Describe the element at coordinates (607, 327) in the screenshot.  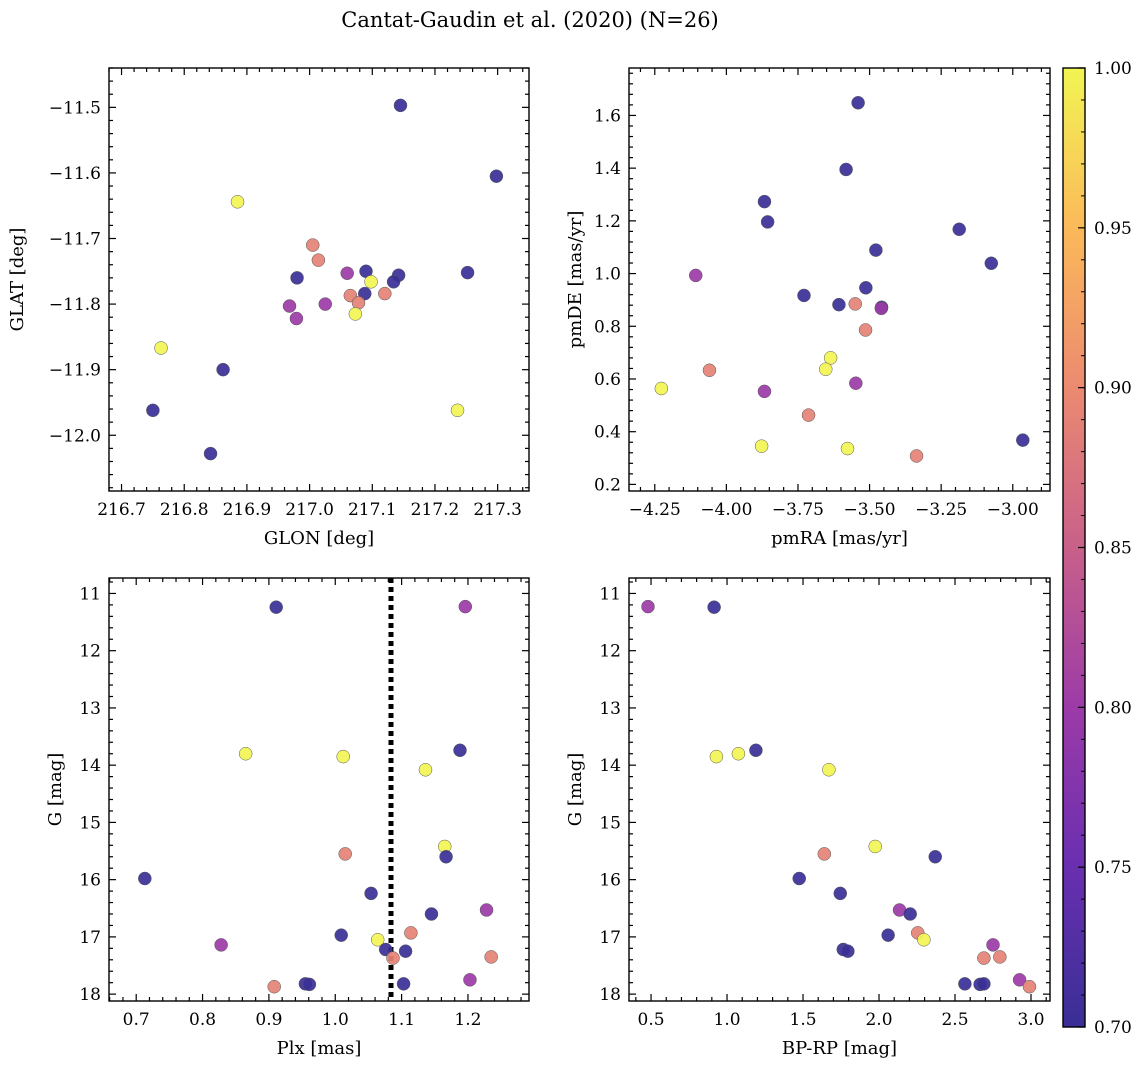
I see `y-tick-label: 0.8` at that location.